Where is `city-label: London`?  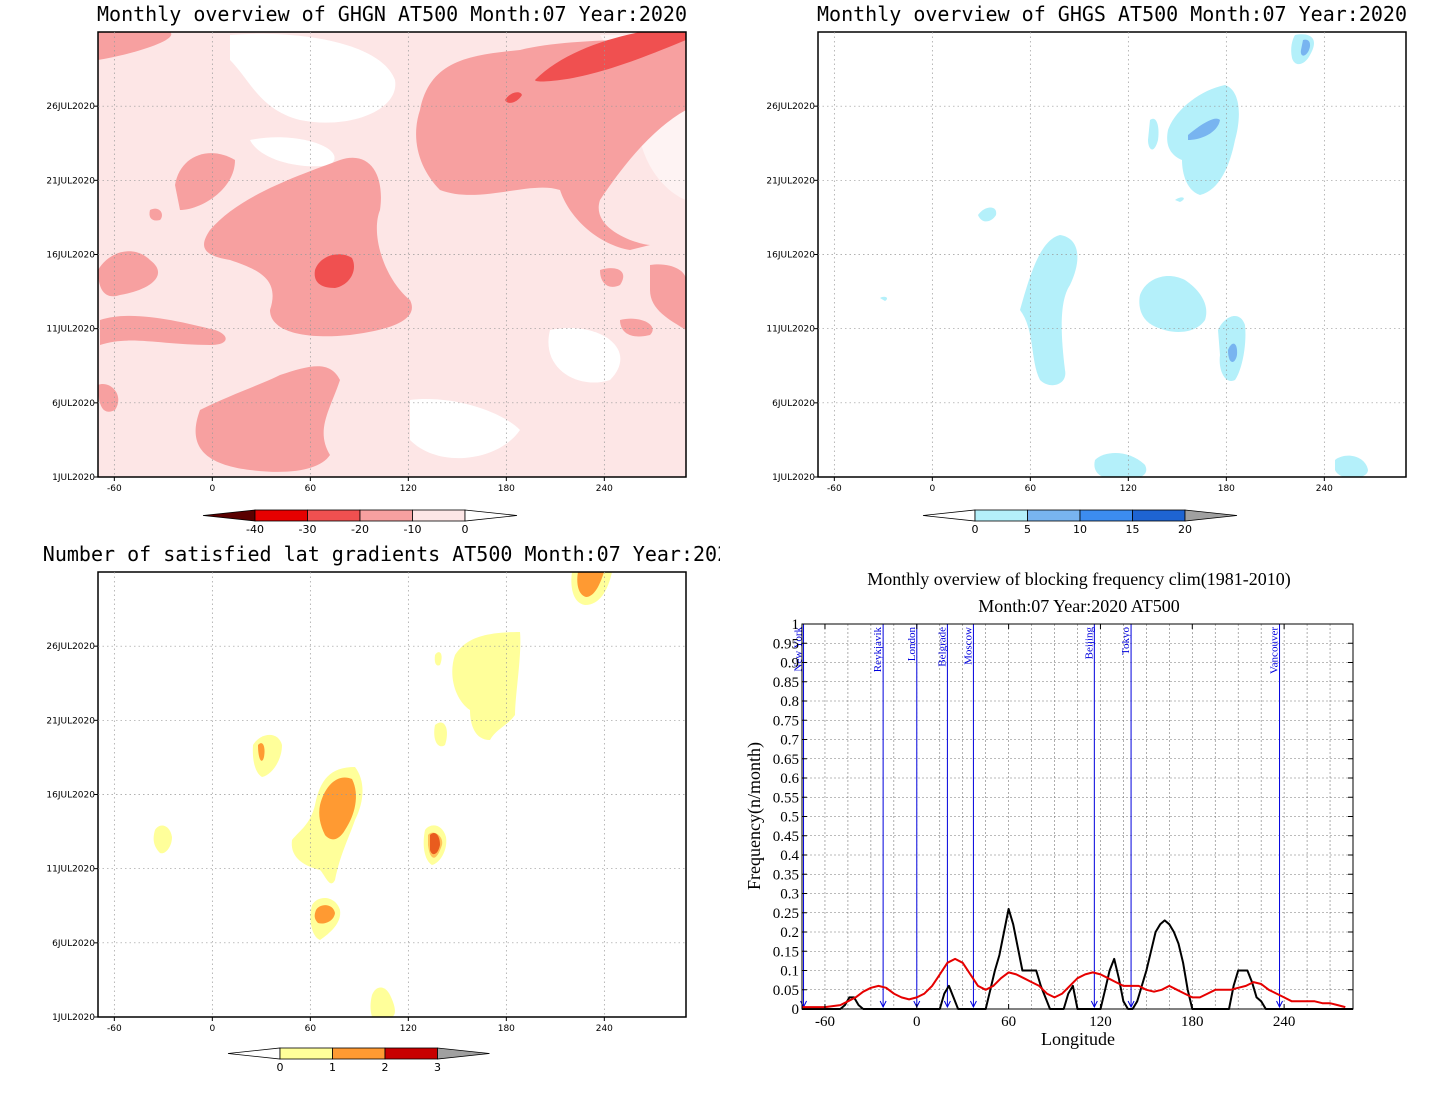
city-label: London is located at coordinates (912, 644).